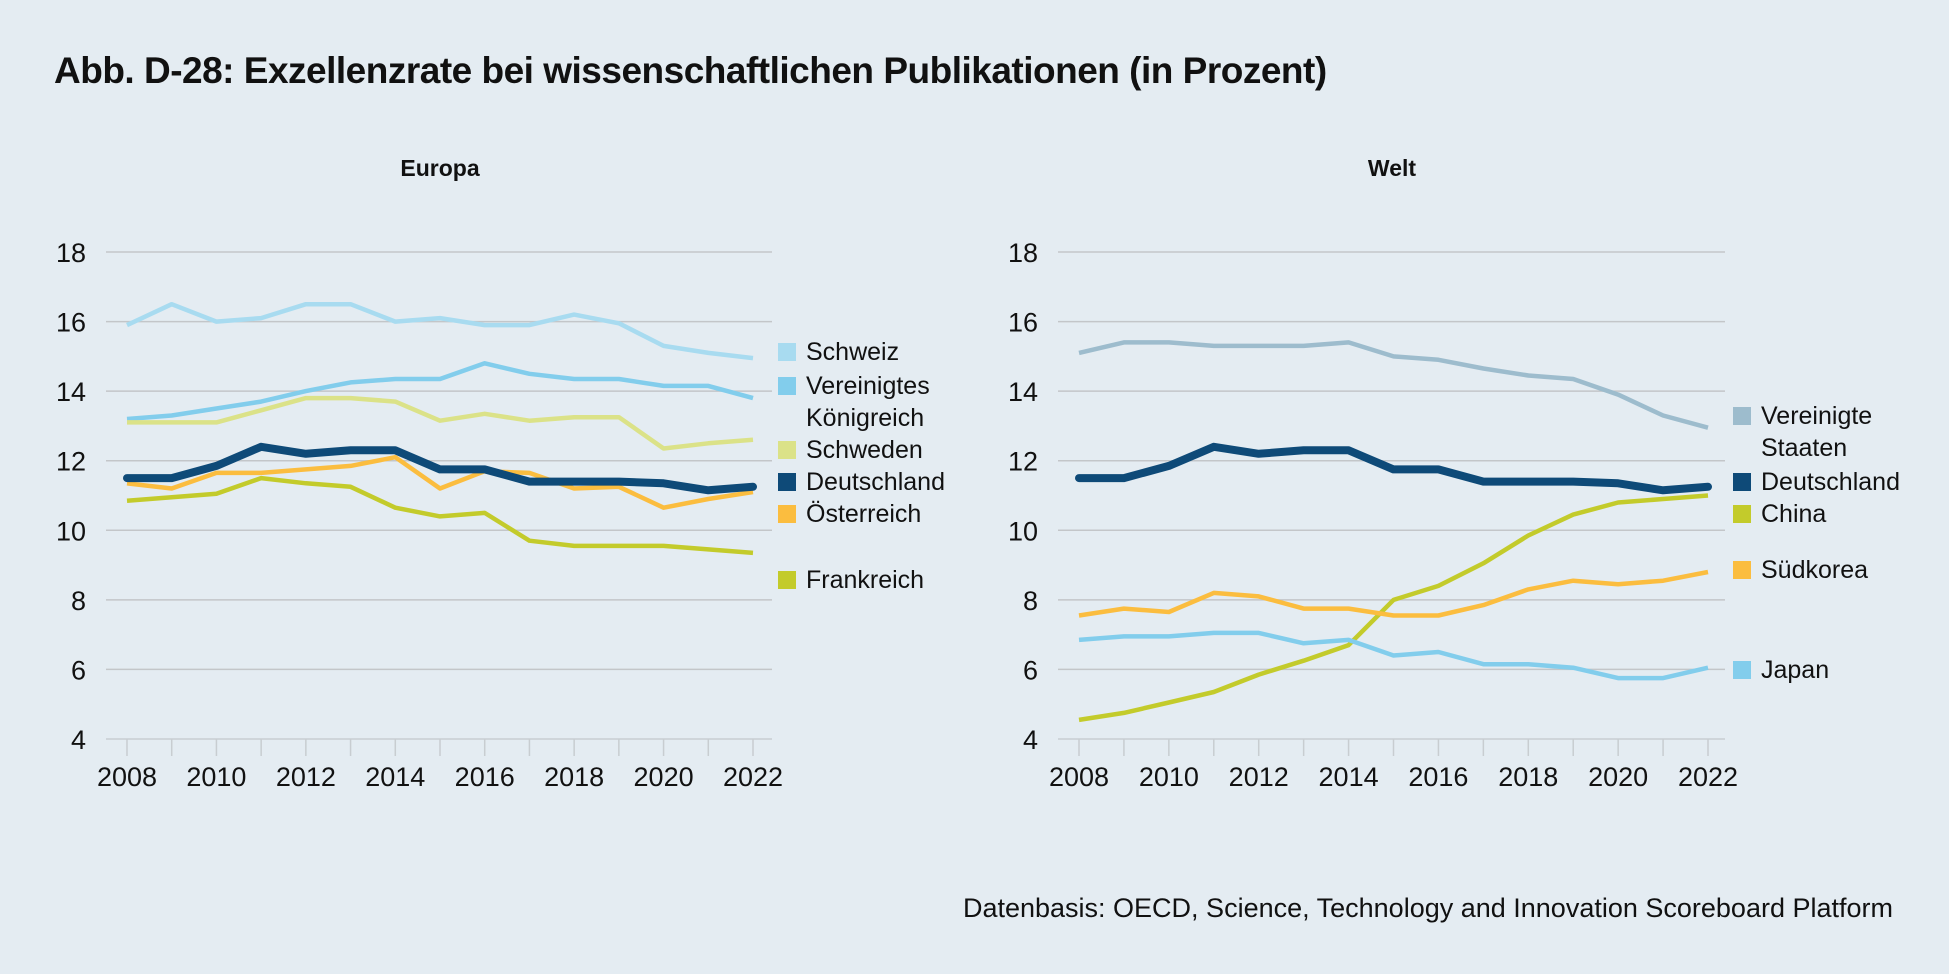 The width and height of the screenshot is (1949, 974). What do you see at coordinates (440, 515) in the screenshot?
I see `series-line-frankreich` at bounding box center [440, 515].